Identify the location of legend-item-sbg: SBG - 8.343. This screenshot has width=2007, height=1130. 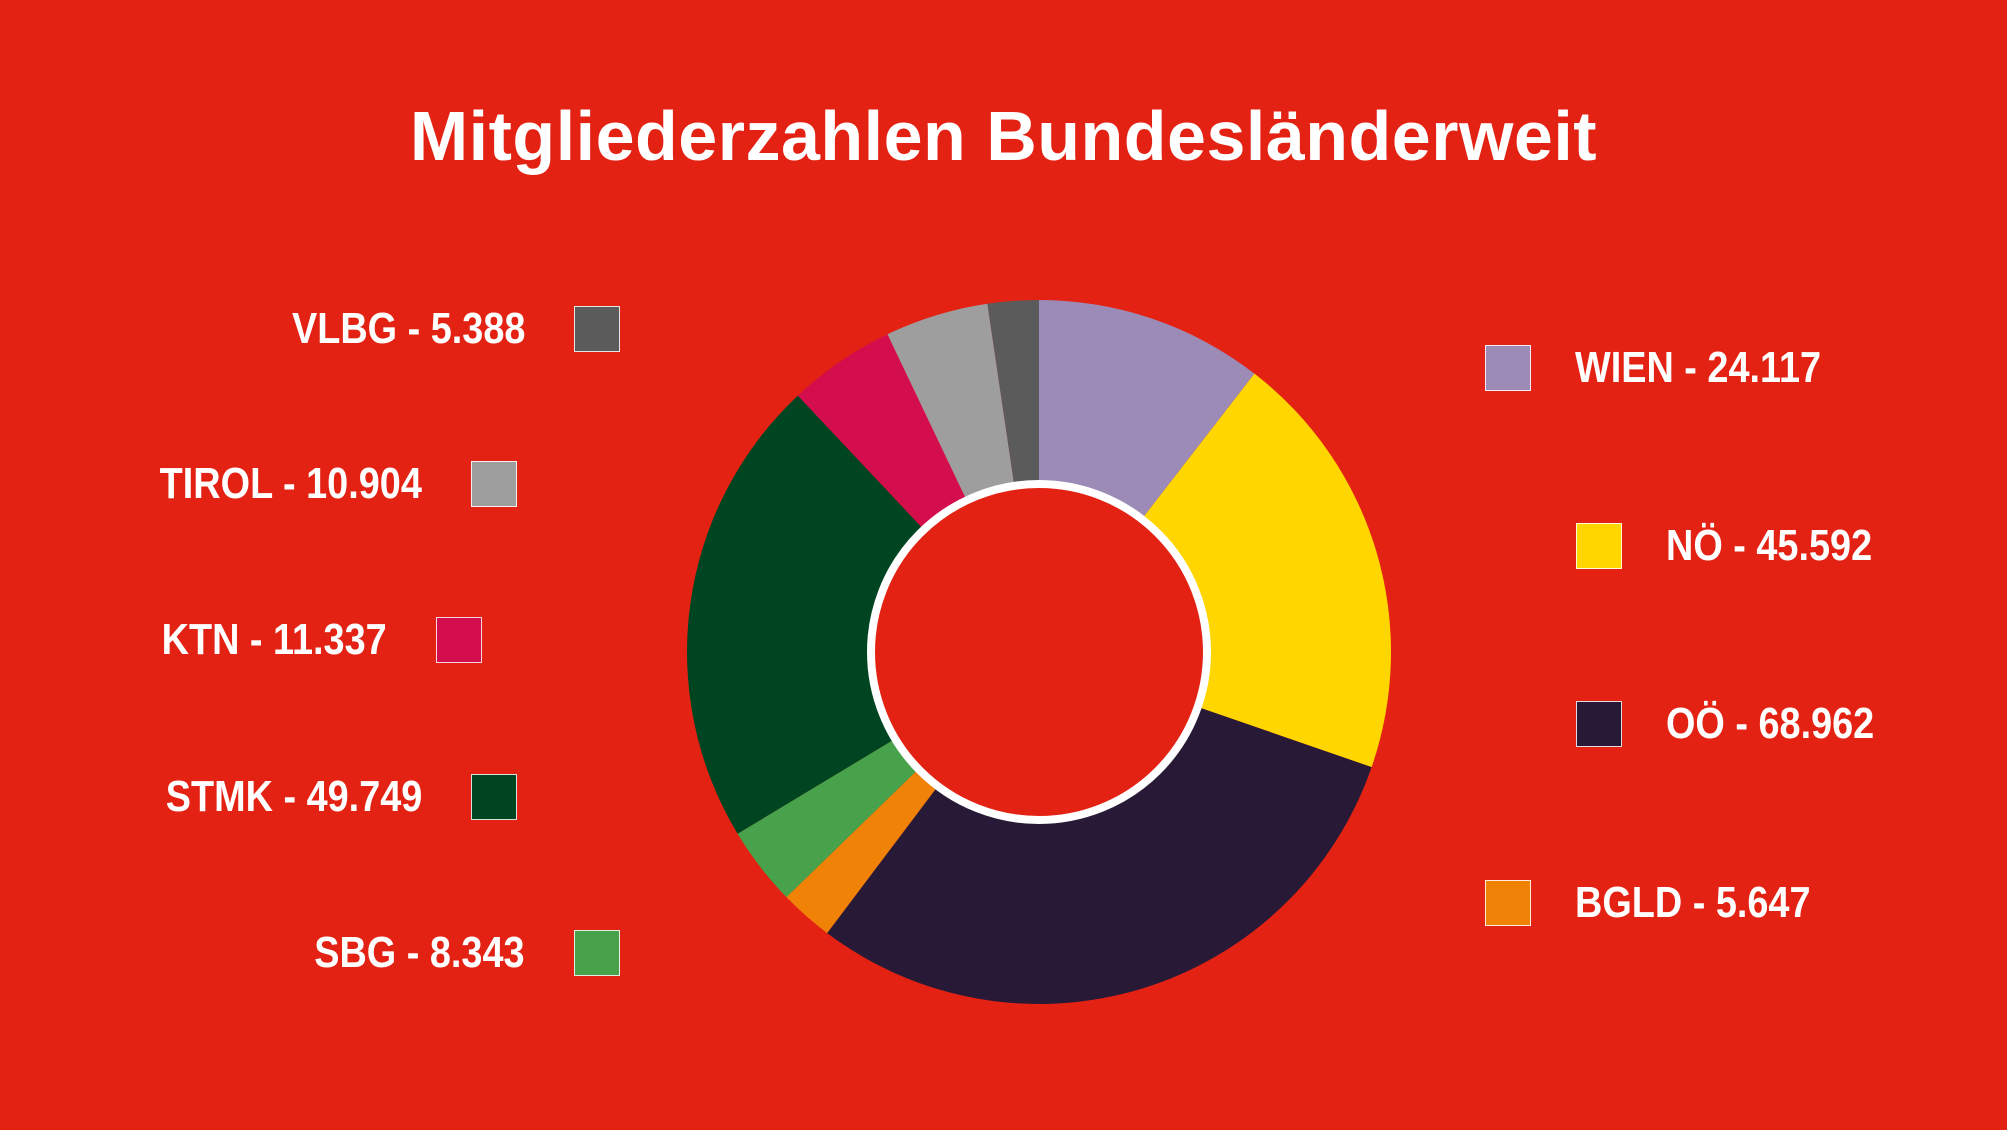
(370, 953).